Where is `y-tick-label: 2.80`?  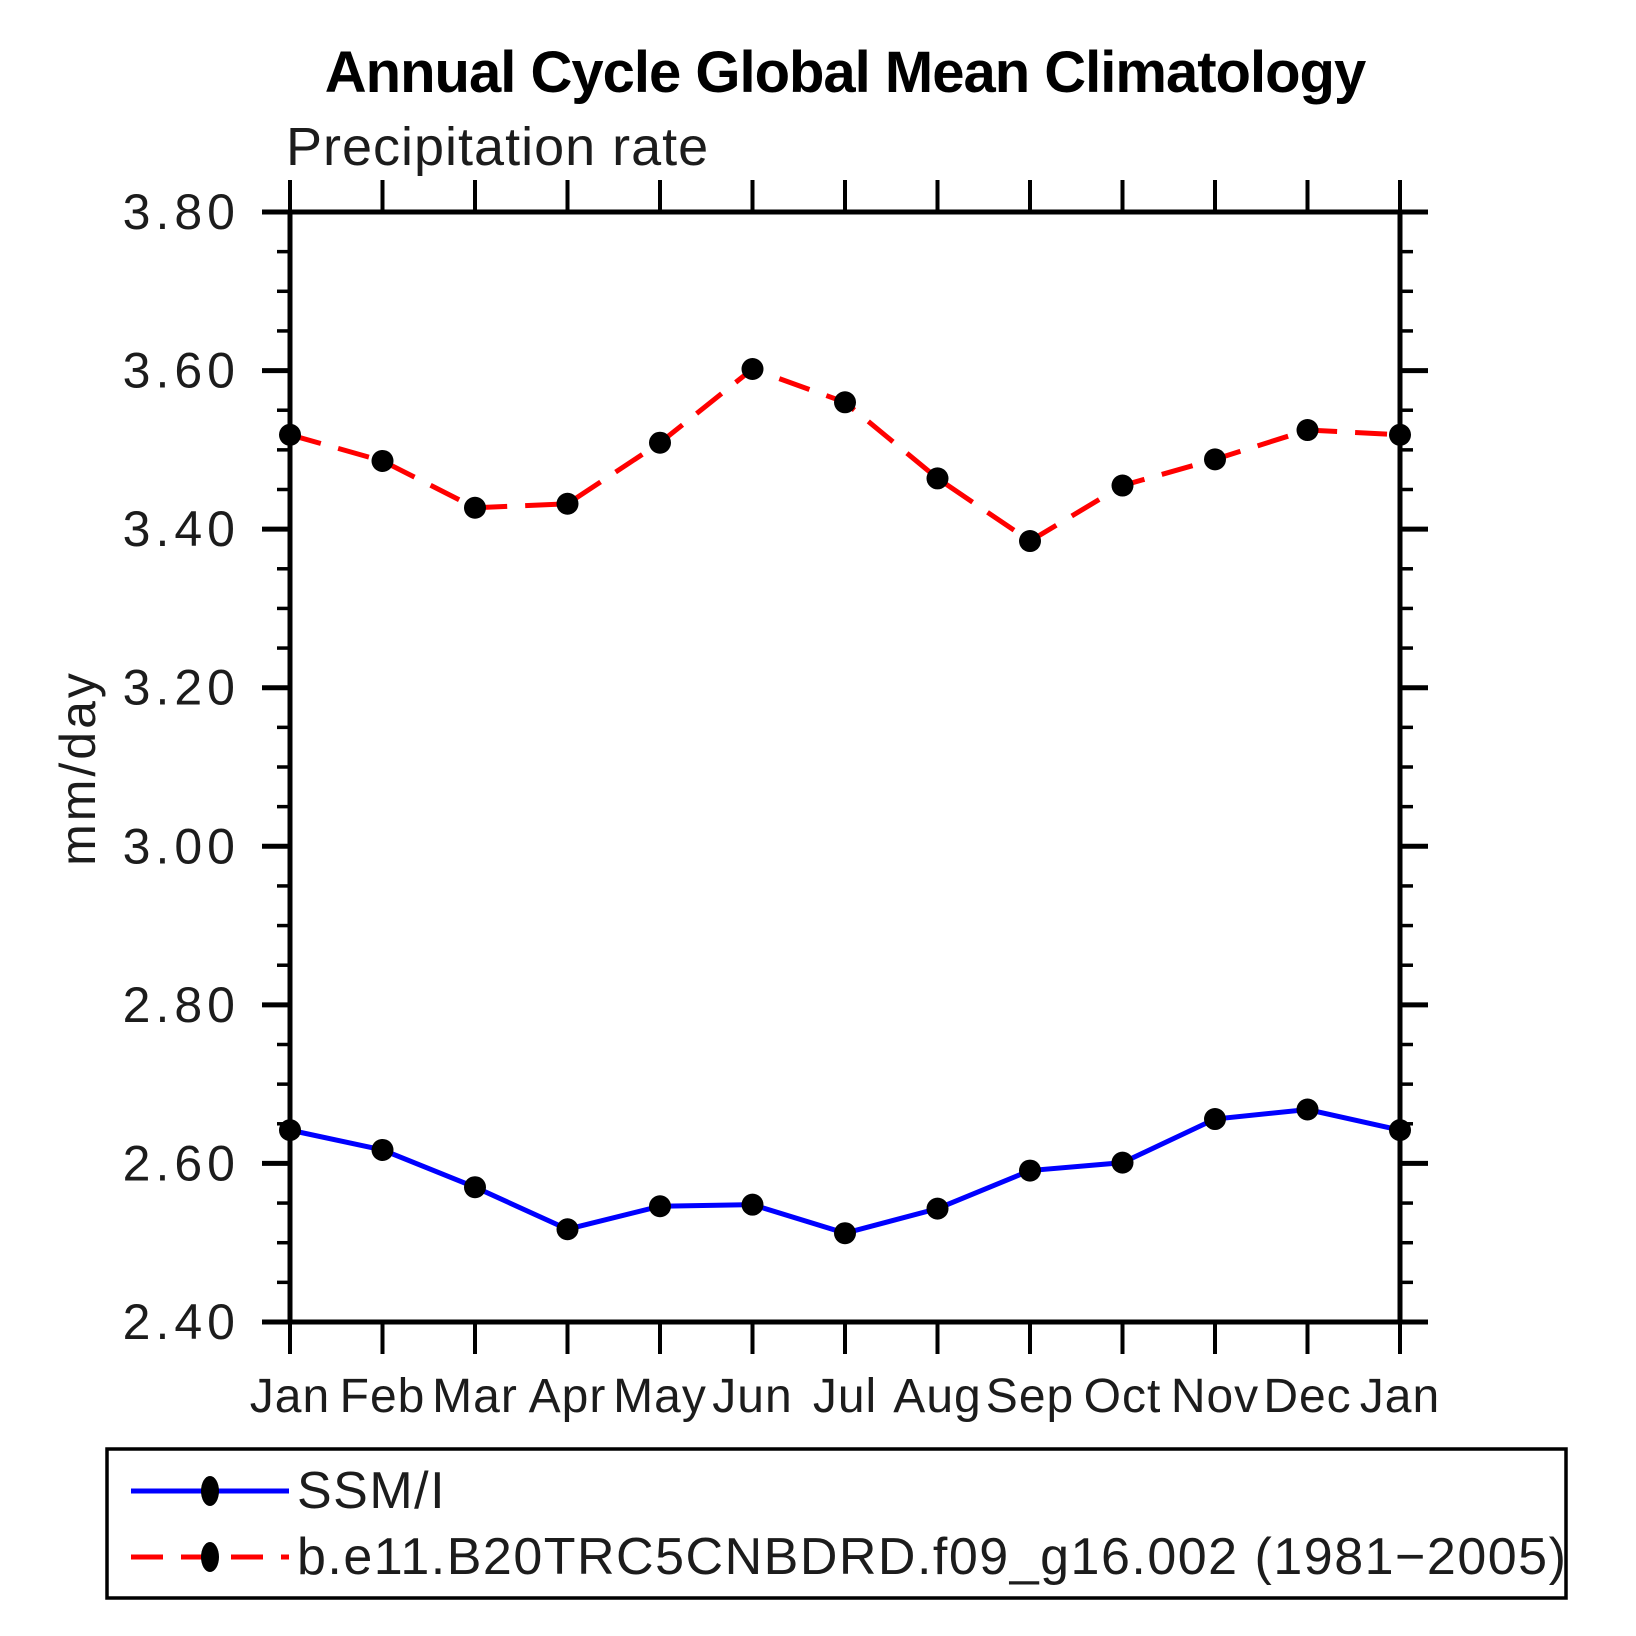 y-tick-label: 2.80 is located at coordinates (181, 1005).